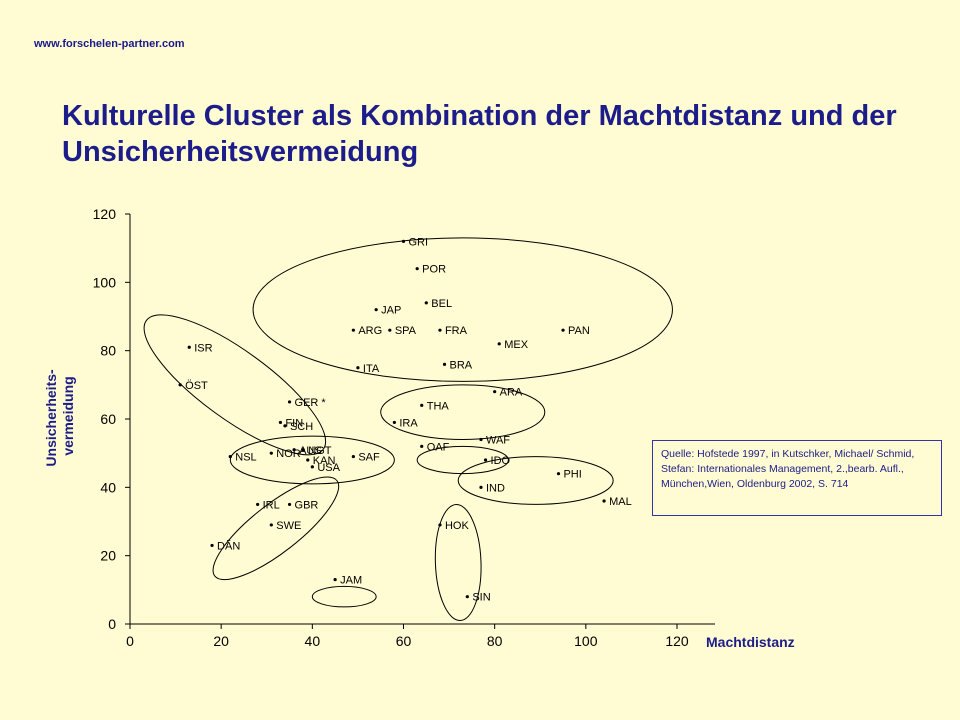 This screenshot has width=960, height=720. I want to click on data-point-label: NGT, so click(320, 451).